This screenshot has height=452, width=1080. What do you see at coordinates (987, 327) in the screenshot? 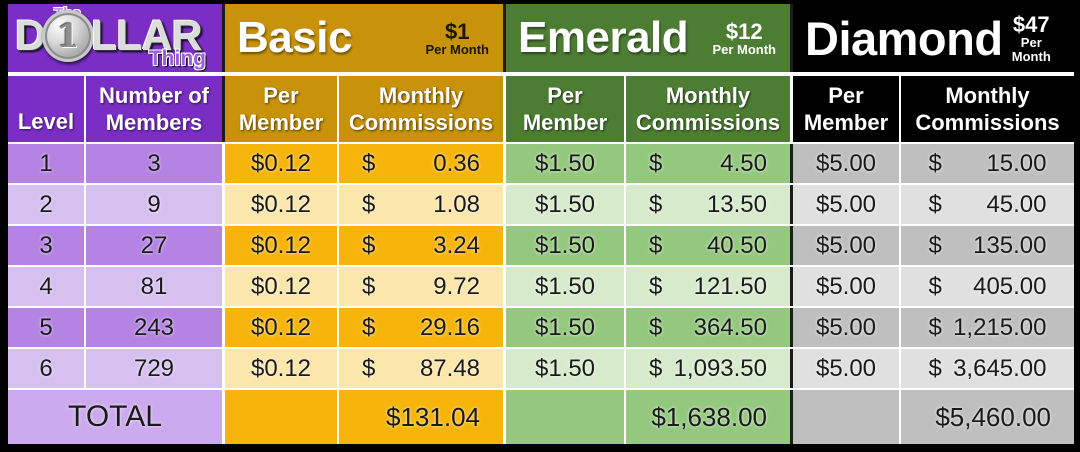
I see `diamond-monthly-cell: $1,215.00` at bounding box center [987, 327].